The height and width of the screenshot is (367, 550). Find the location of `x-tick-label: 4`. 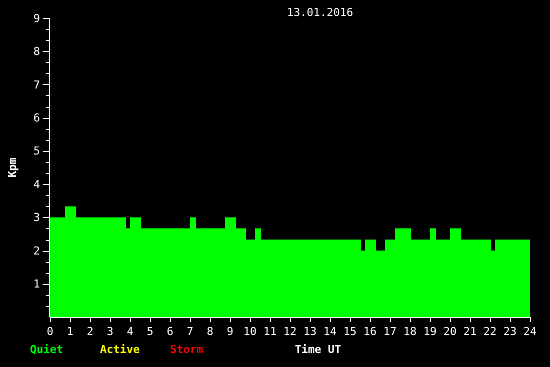

x-tick-label: 4 is located at coordinates (130, 331).